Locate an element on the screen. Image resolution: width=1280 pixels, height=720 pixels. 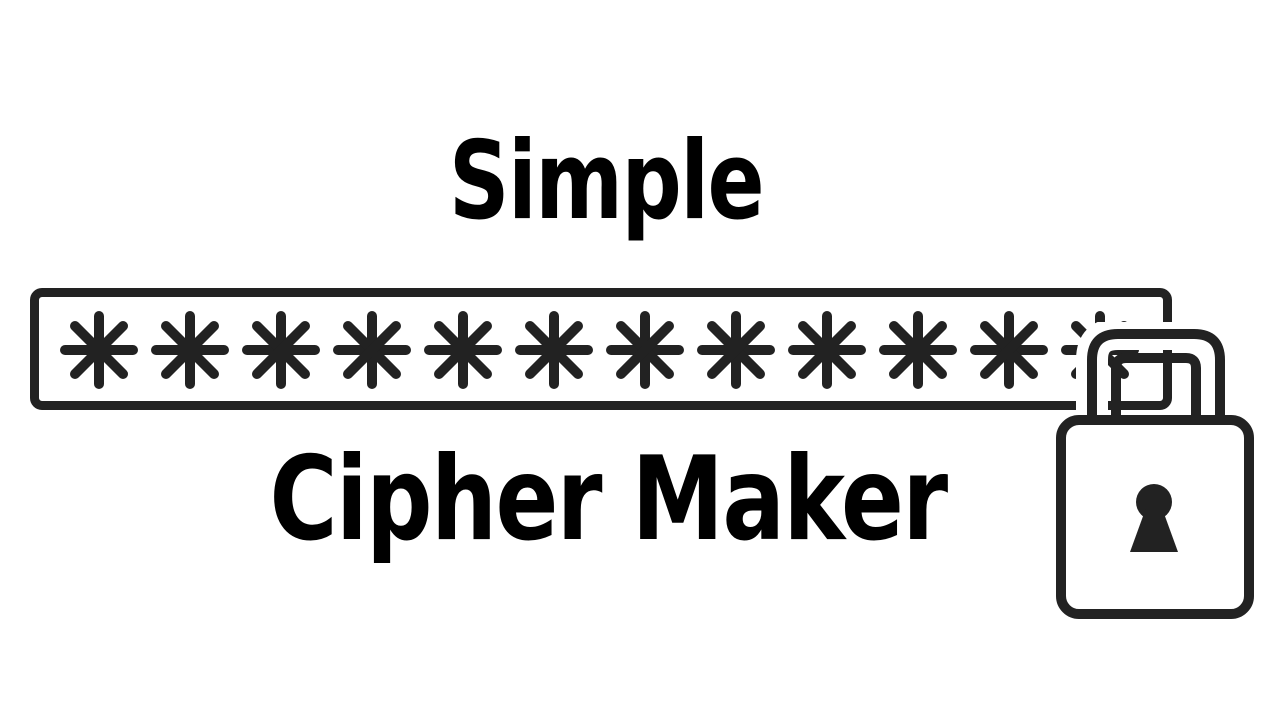
title-line-cipher-maker: Cipher Maker is located at coordinates (608, 499).